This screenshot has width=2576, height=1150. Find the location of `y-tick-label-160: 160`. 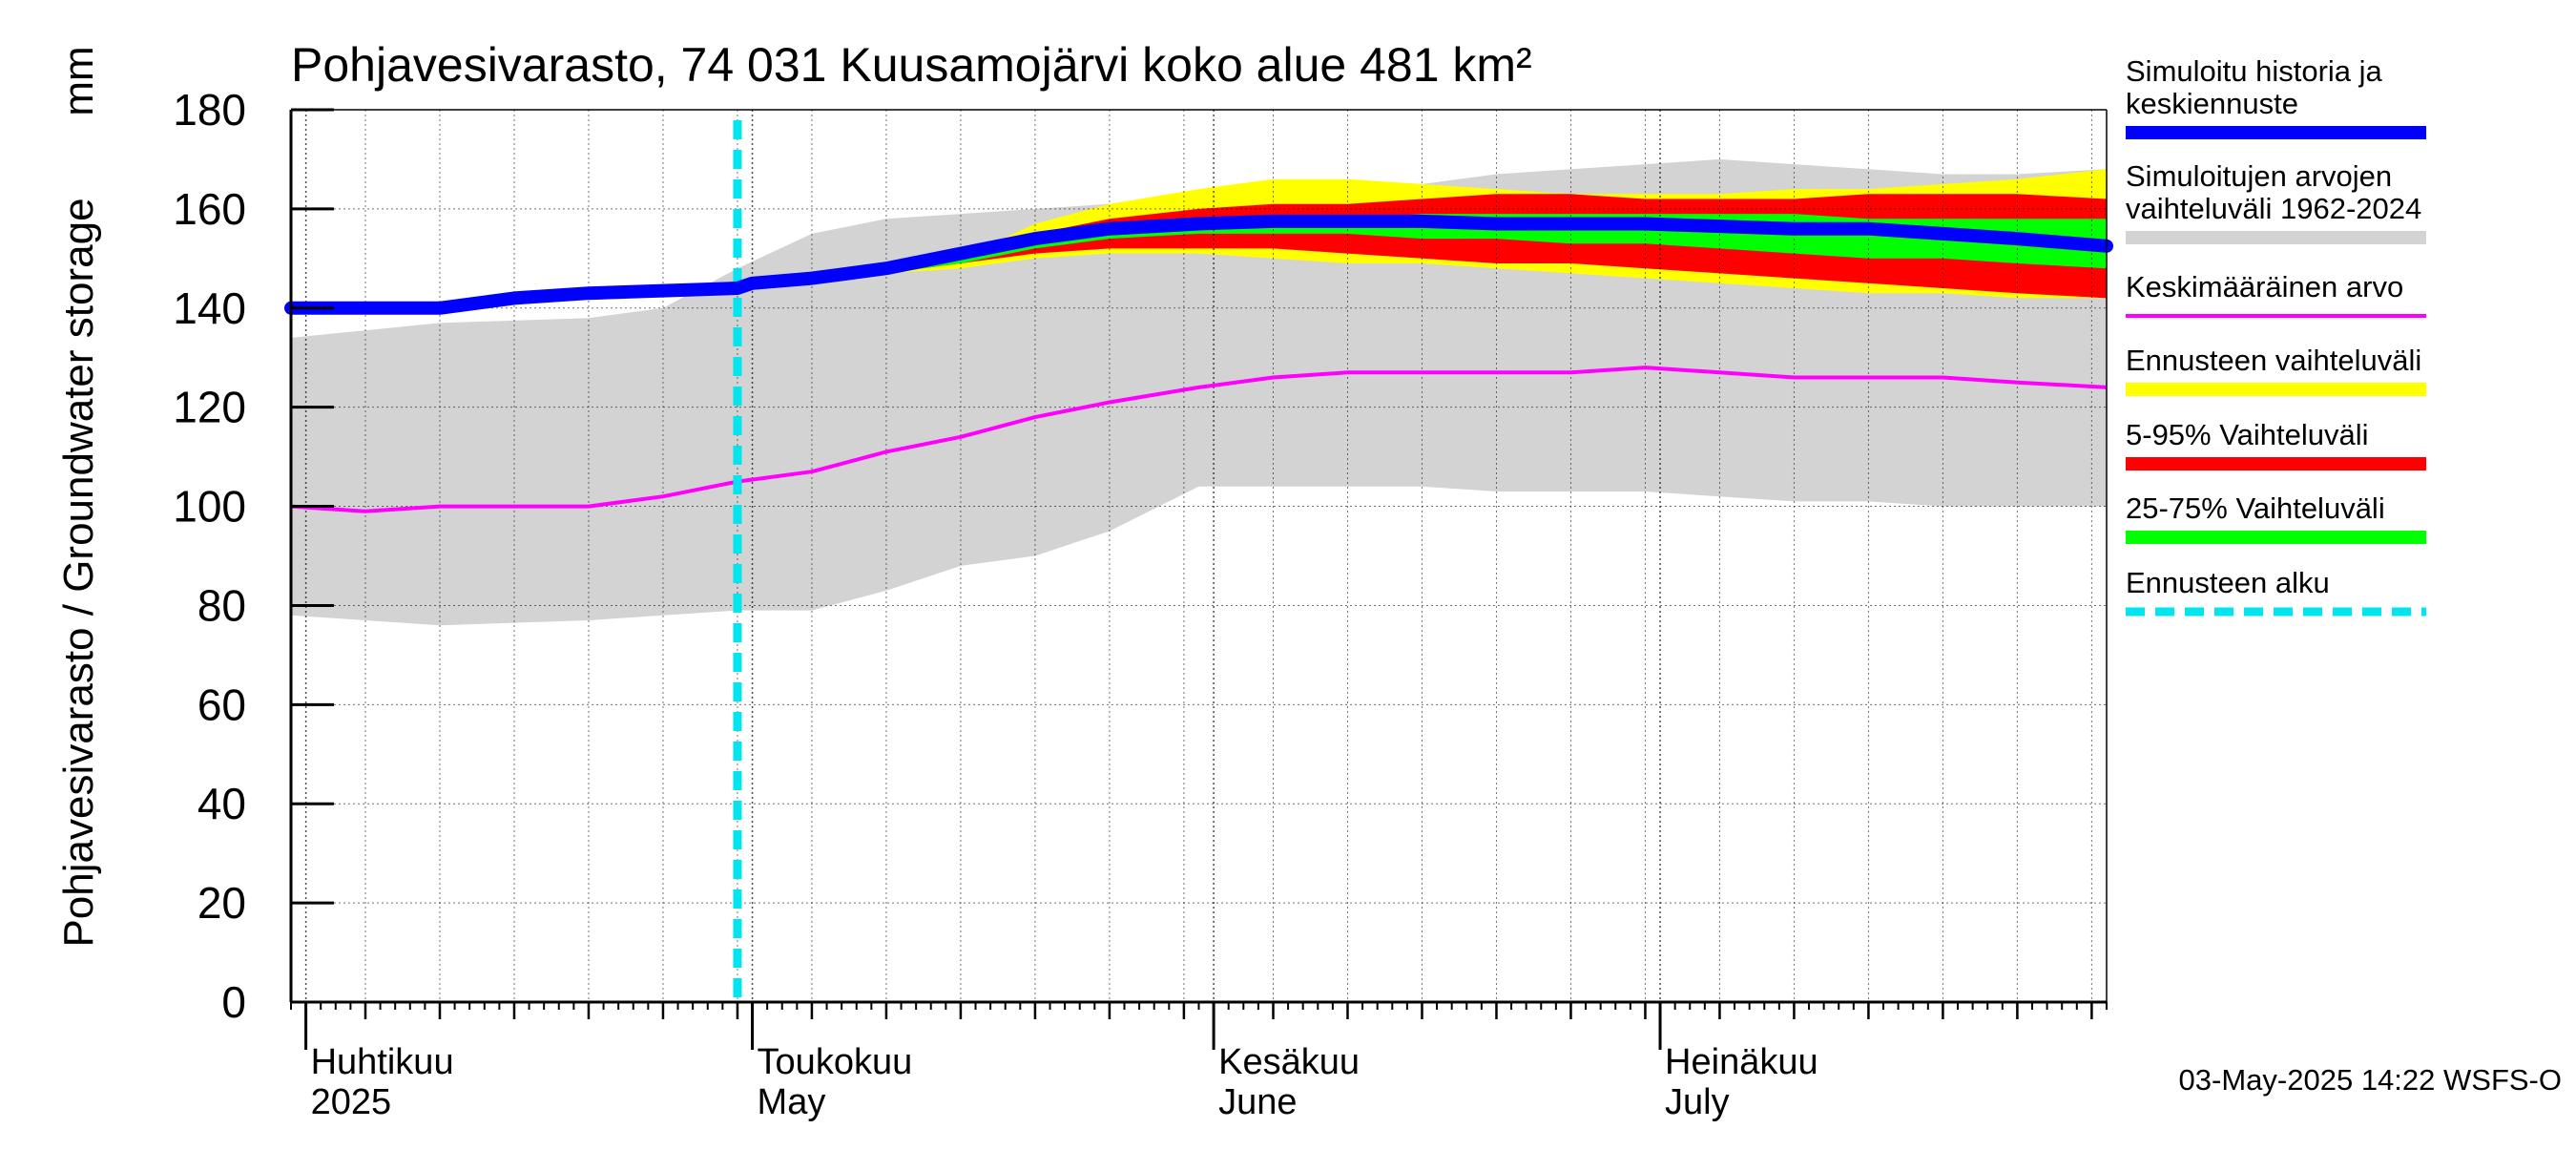

y-tick-label-160: 160 is located at coordinates (209, 209).